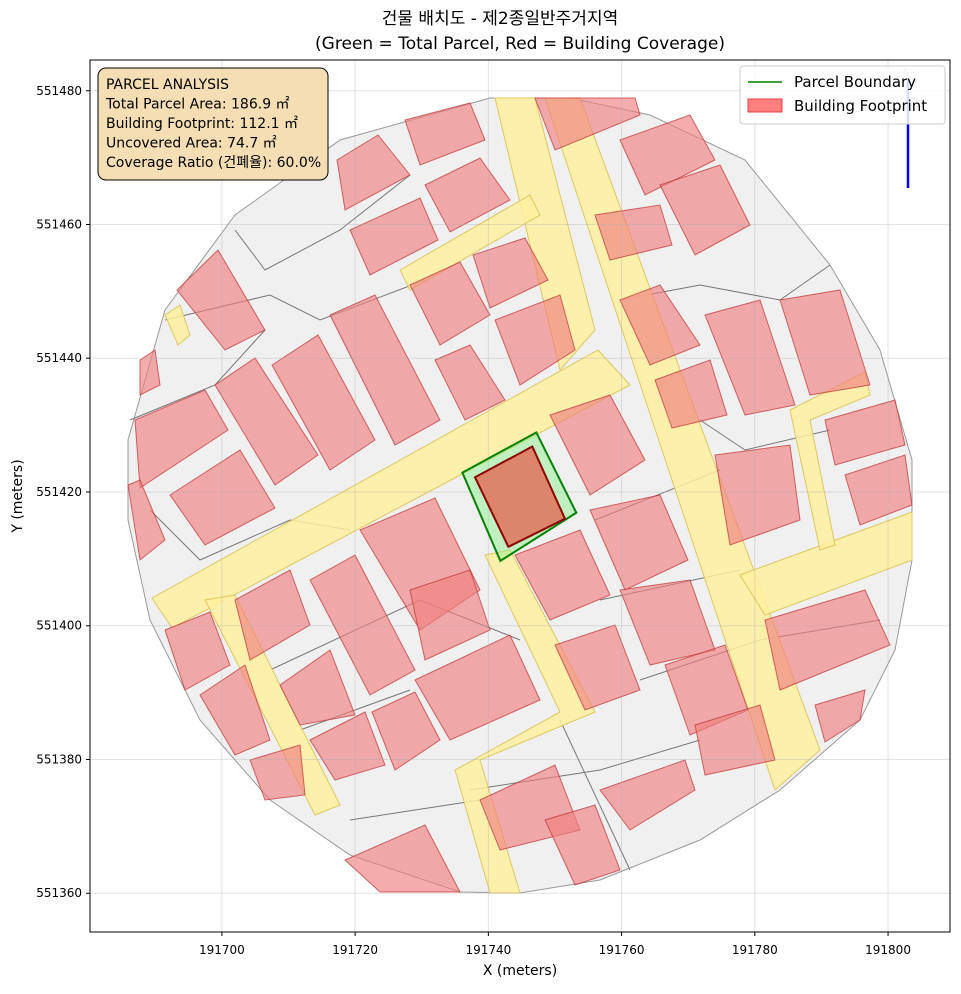  I want to click on parcel-polygon, so click(520, 497).